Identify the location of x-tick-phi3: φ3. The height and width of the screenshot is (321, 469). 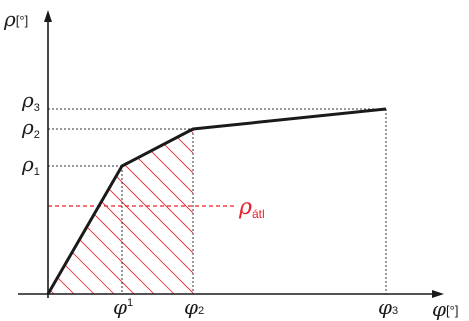
(388, 307).